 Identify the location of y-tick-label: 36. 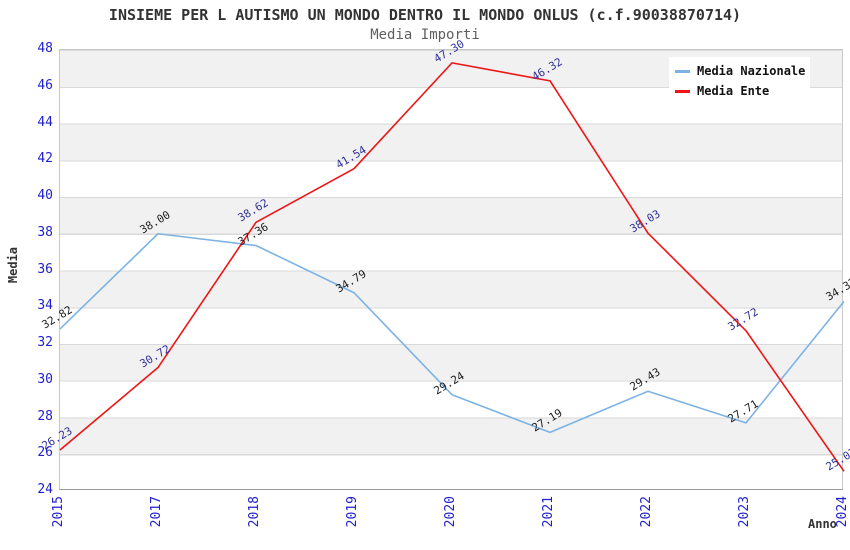
(45, 269).